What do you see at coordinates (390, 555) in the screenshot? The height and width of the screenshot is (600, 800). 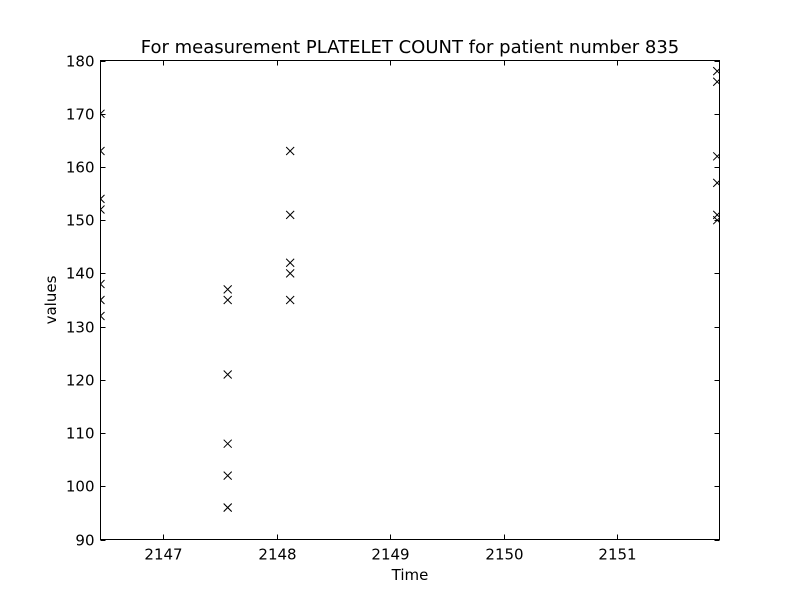 I see `x-tick-label: 2149` at bounding box center [390, 555].